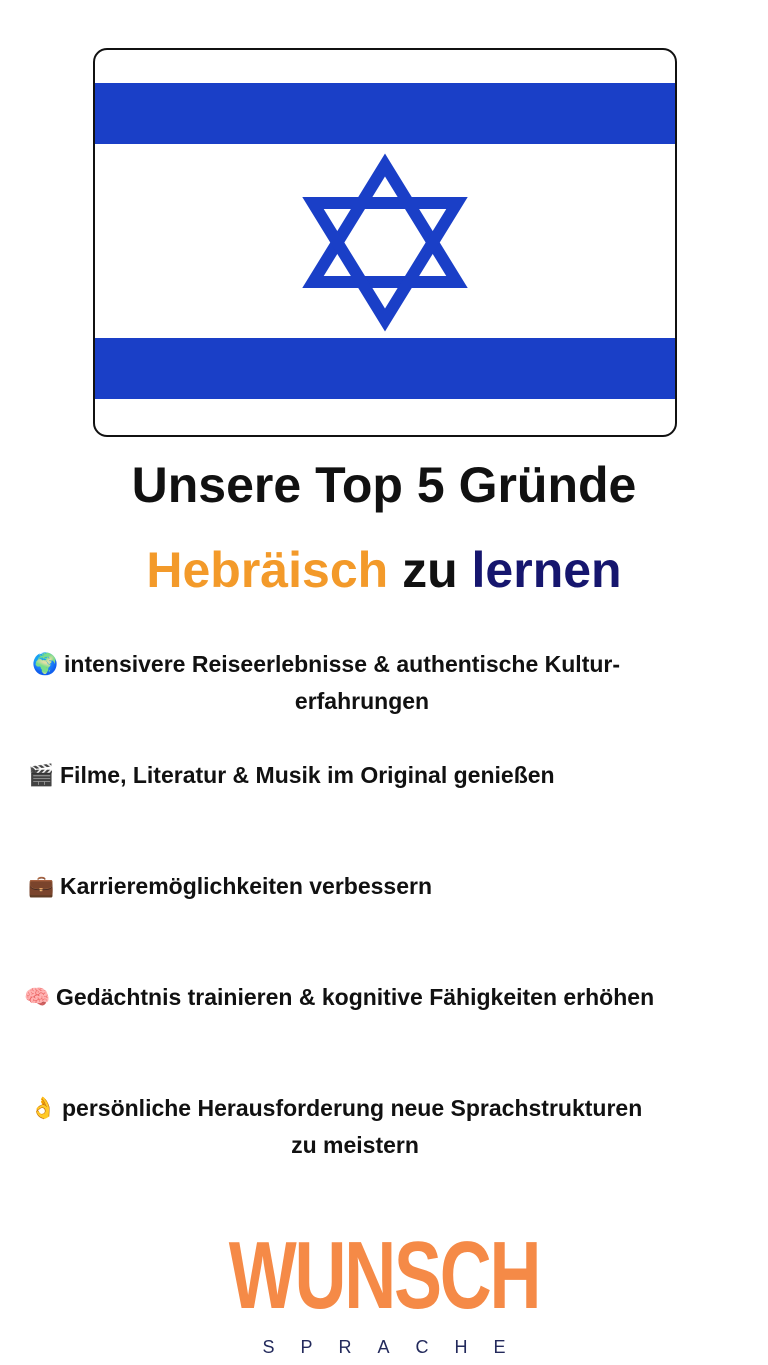  I want to click on clapperboard-icon: 🎬, so click(41, 775).